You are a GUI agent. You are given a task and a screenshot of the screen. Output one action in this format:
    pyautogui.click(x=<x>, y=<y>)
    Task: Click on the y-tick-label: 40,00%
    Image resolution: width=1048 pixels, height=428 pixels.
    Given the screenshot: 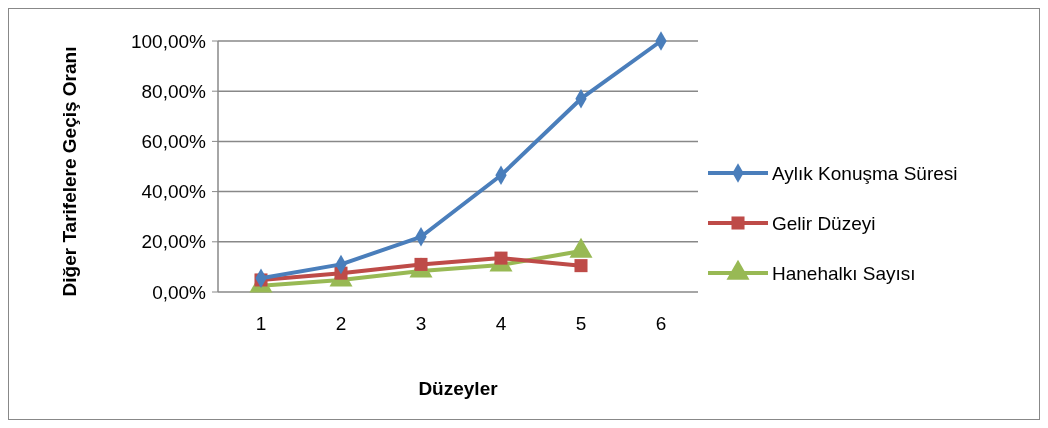 What is the action you would take?
    pyautogui.click(x=174, y=192)
    